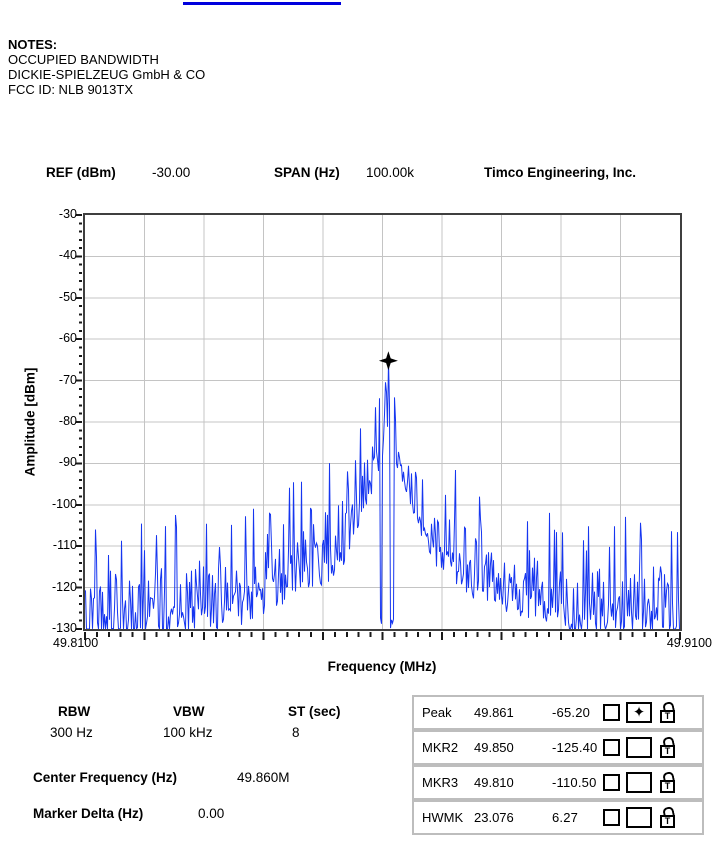 The image size is (722, 844). I want to click on st-label: ST (sec), so click(314, 711).